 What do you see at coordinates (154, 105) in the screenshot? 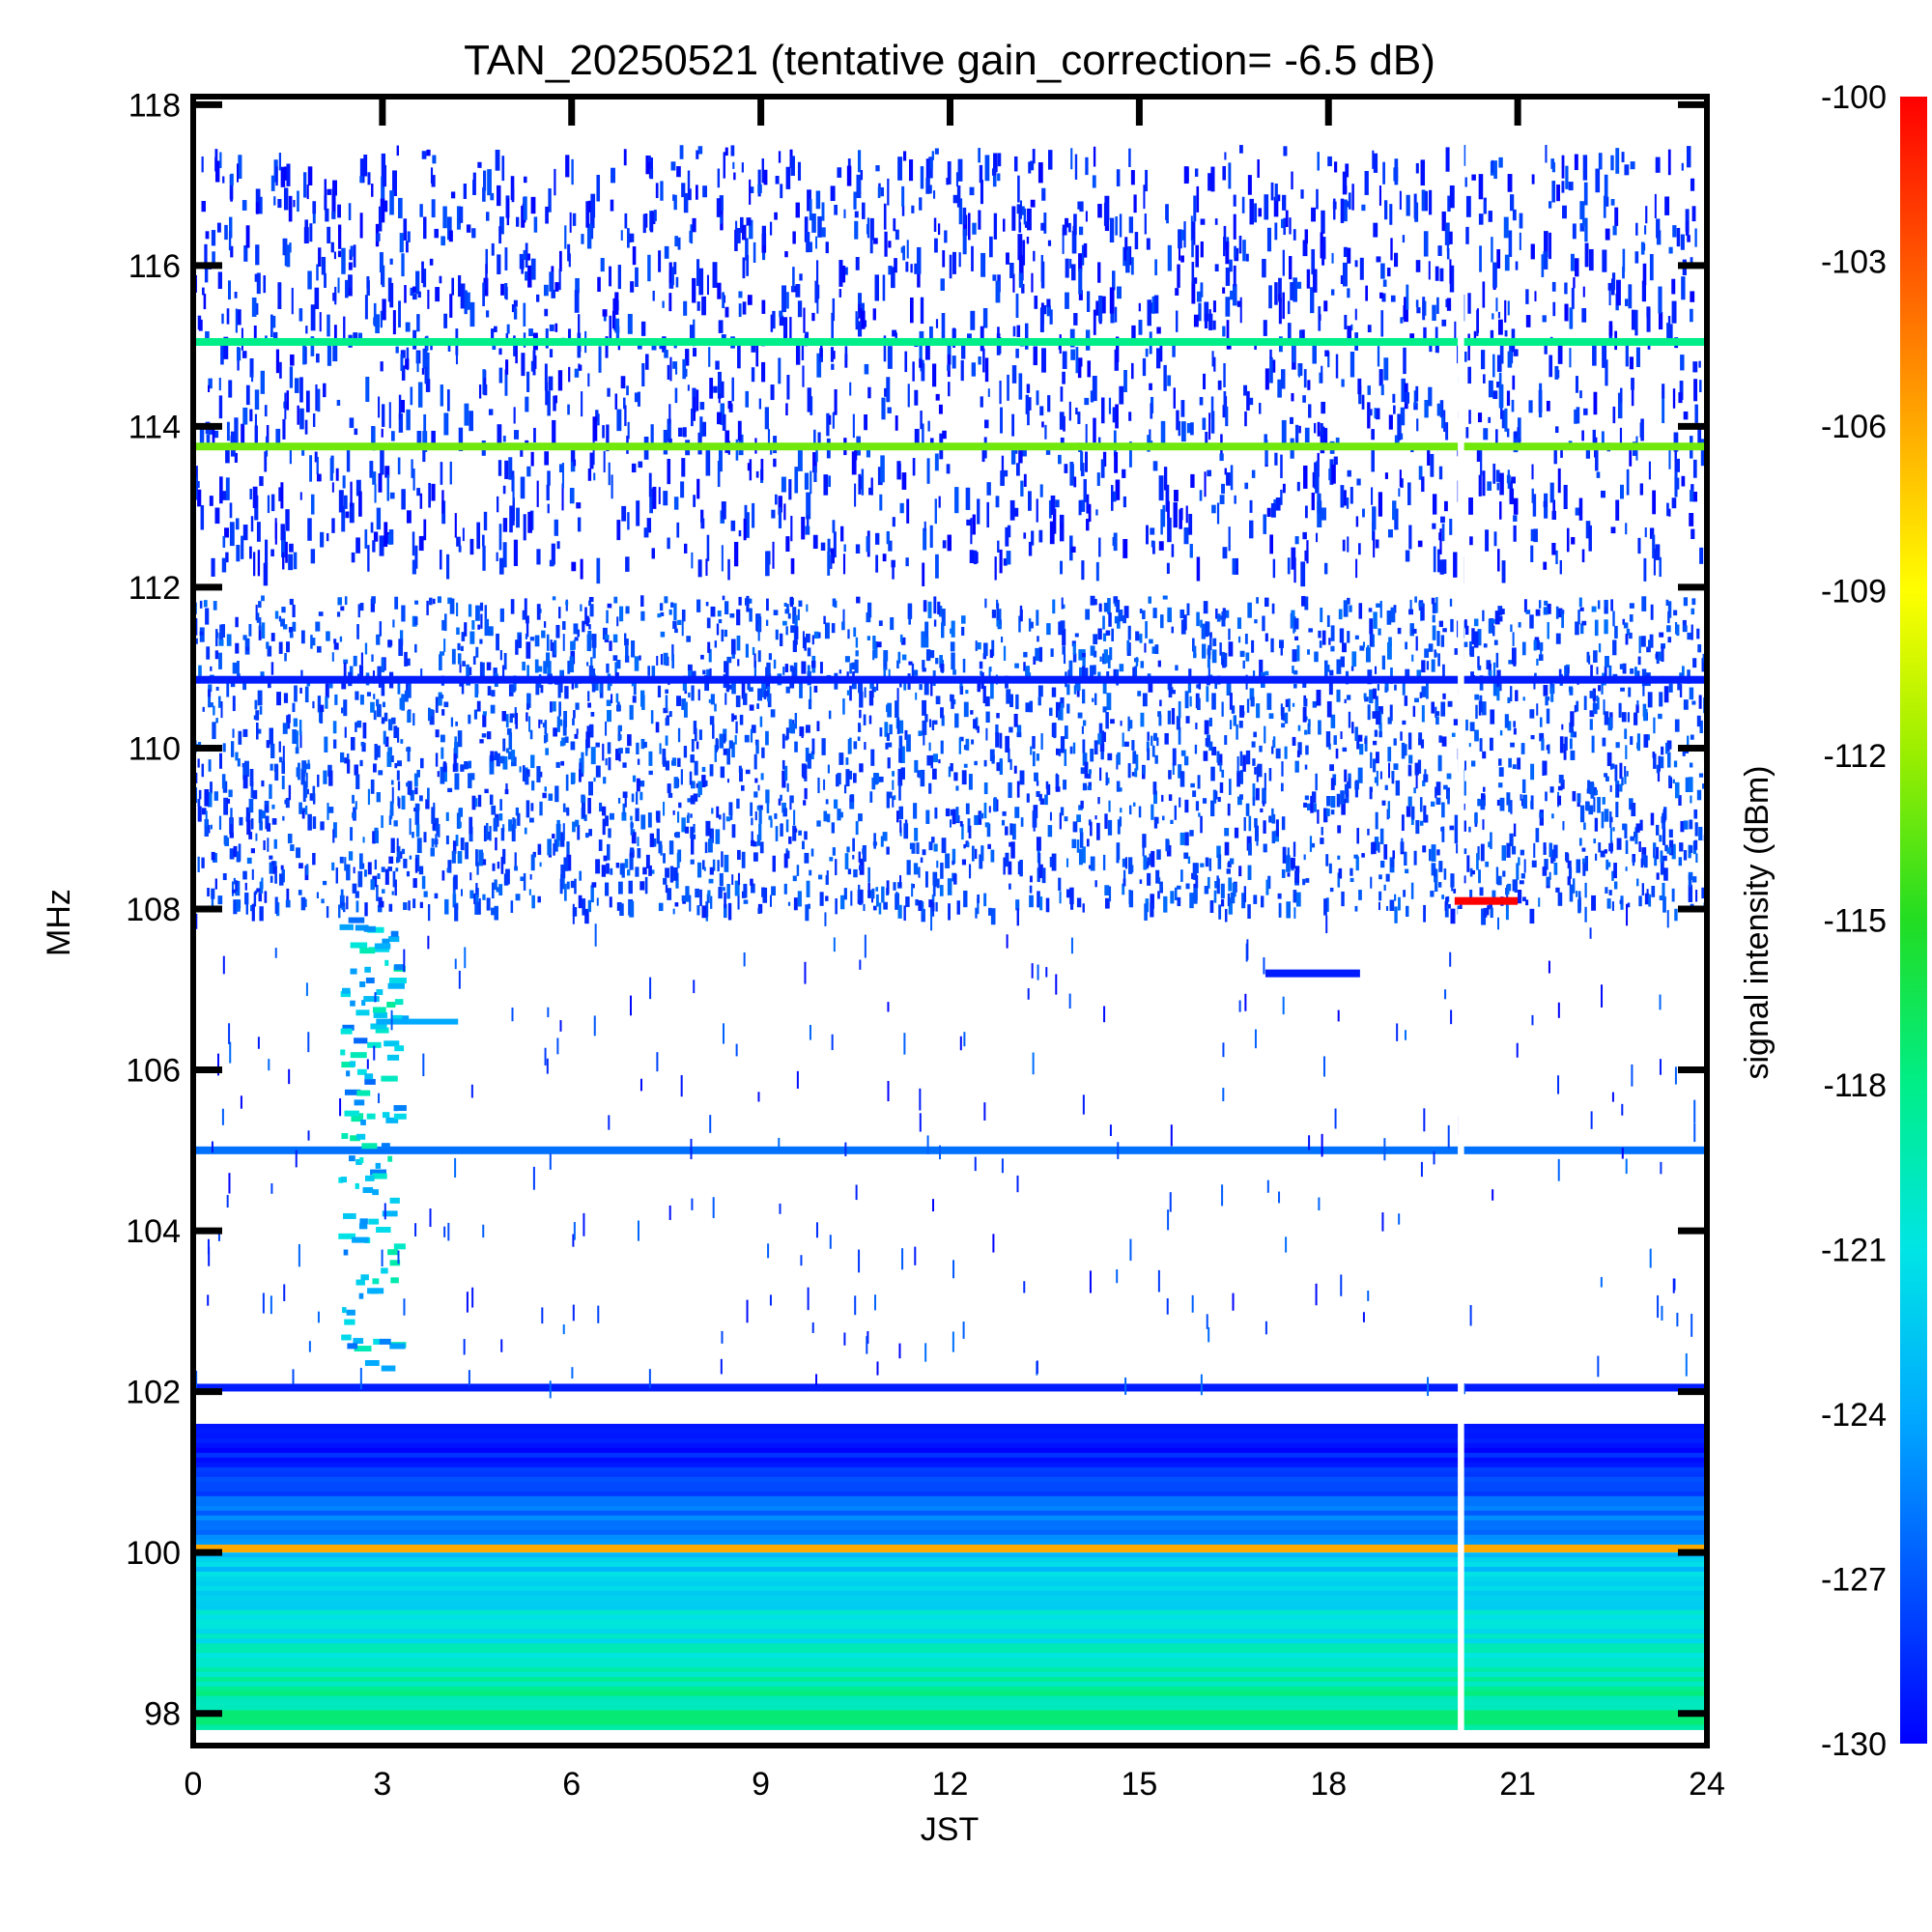
I see `y-tick-label: 118` at bounding box center [154, 105].